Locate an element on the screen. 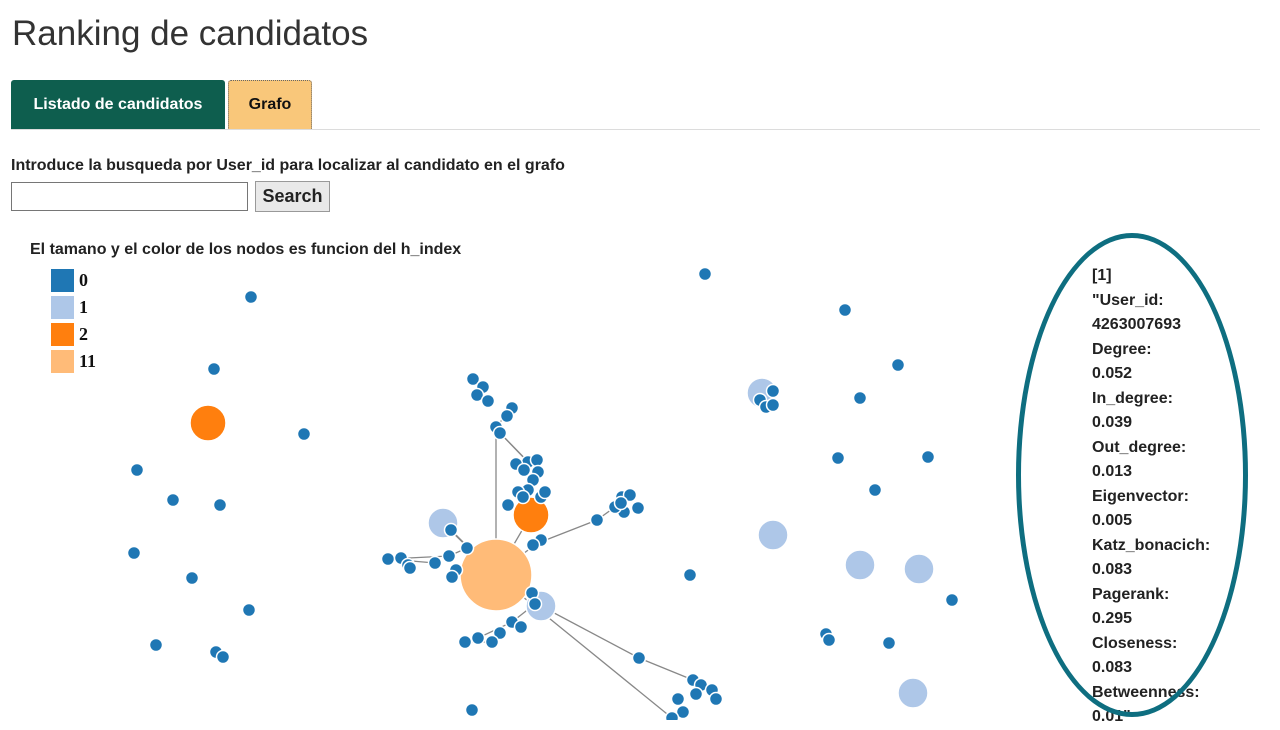 The width and height of the screenshot is (1280, 730). tab-divider is located at coordinates (635, 129).